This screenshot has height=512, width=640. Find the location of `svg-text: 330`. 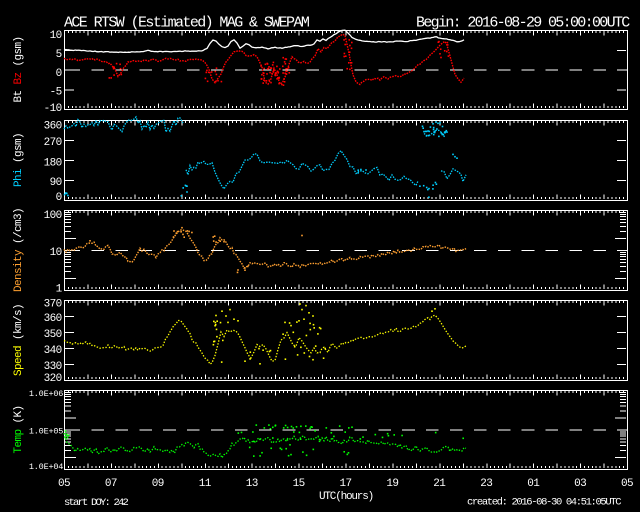

svg-text: 330 is located at coordinates (53, 367).